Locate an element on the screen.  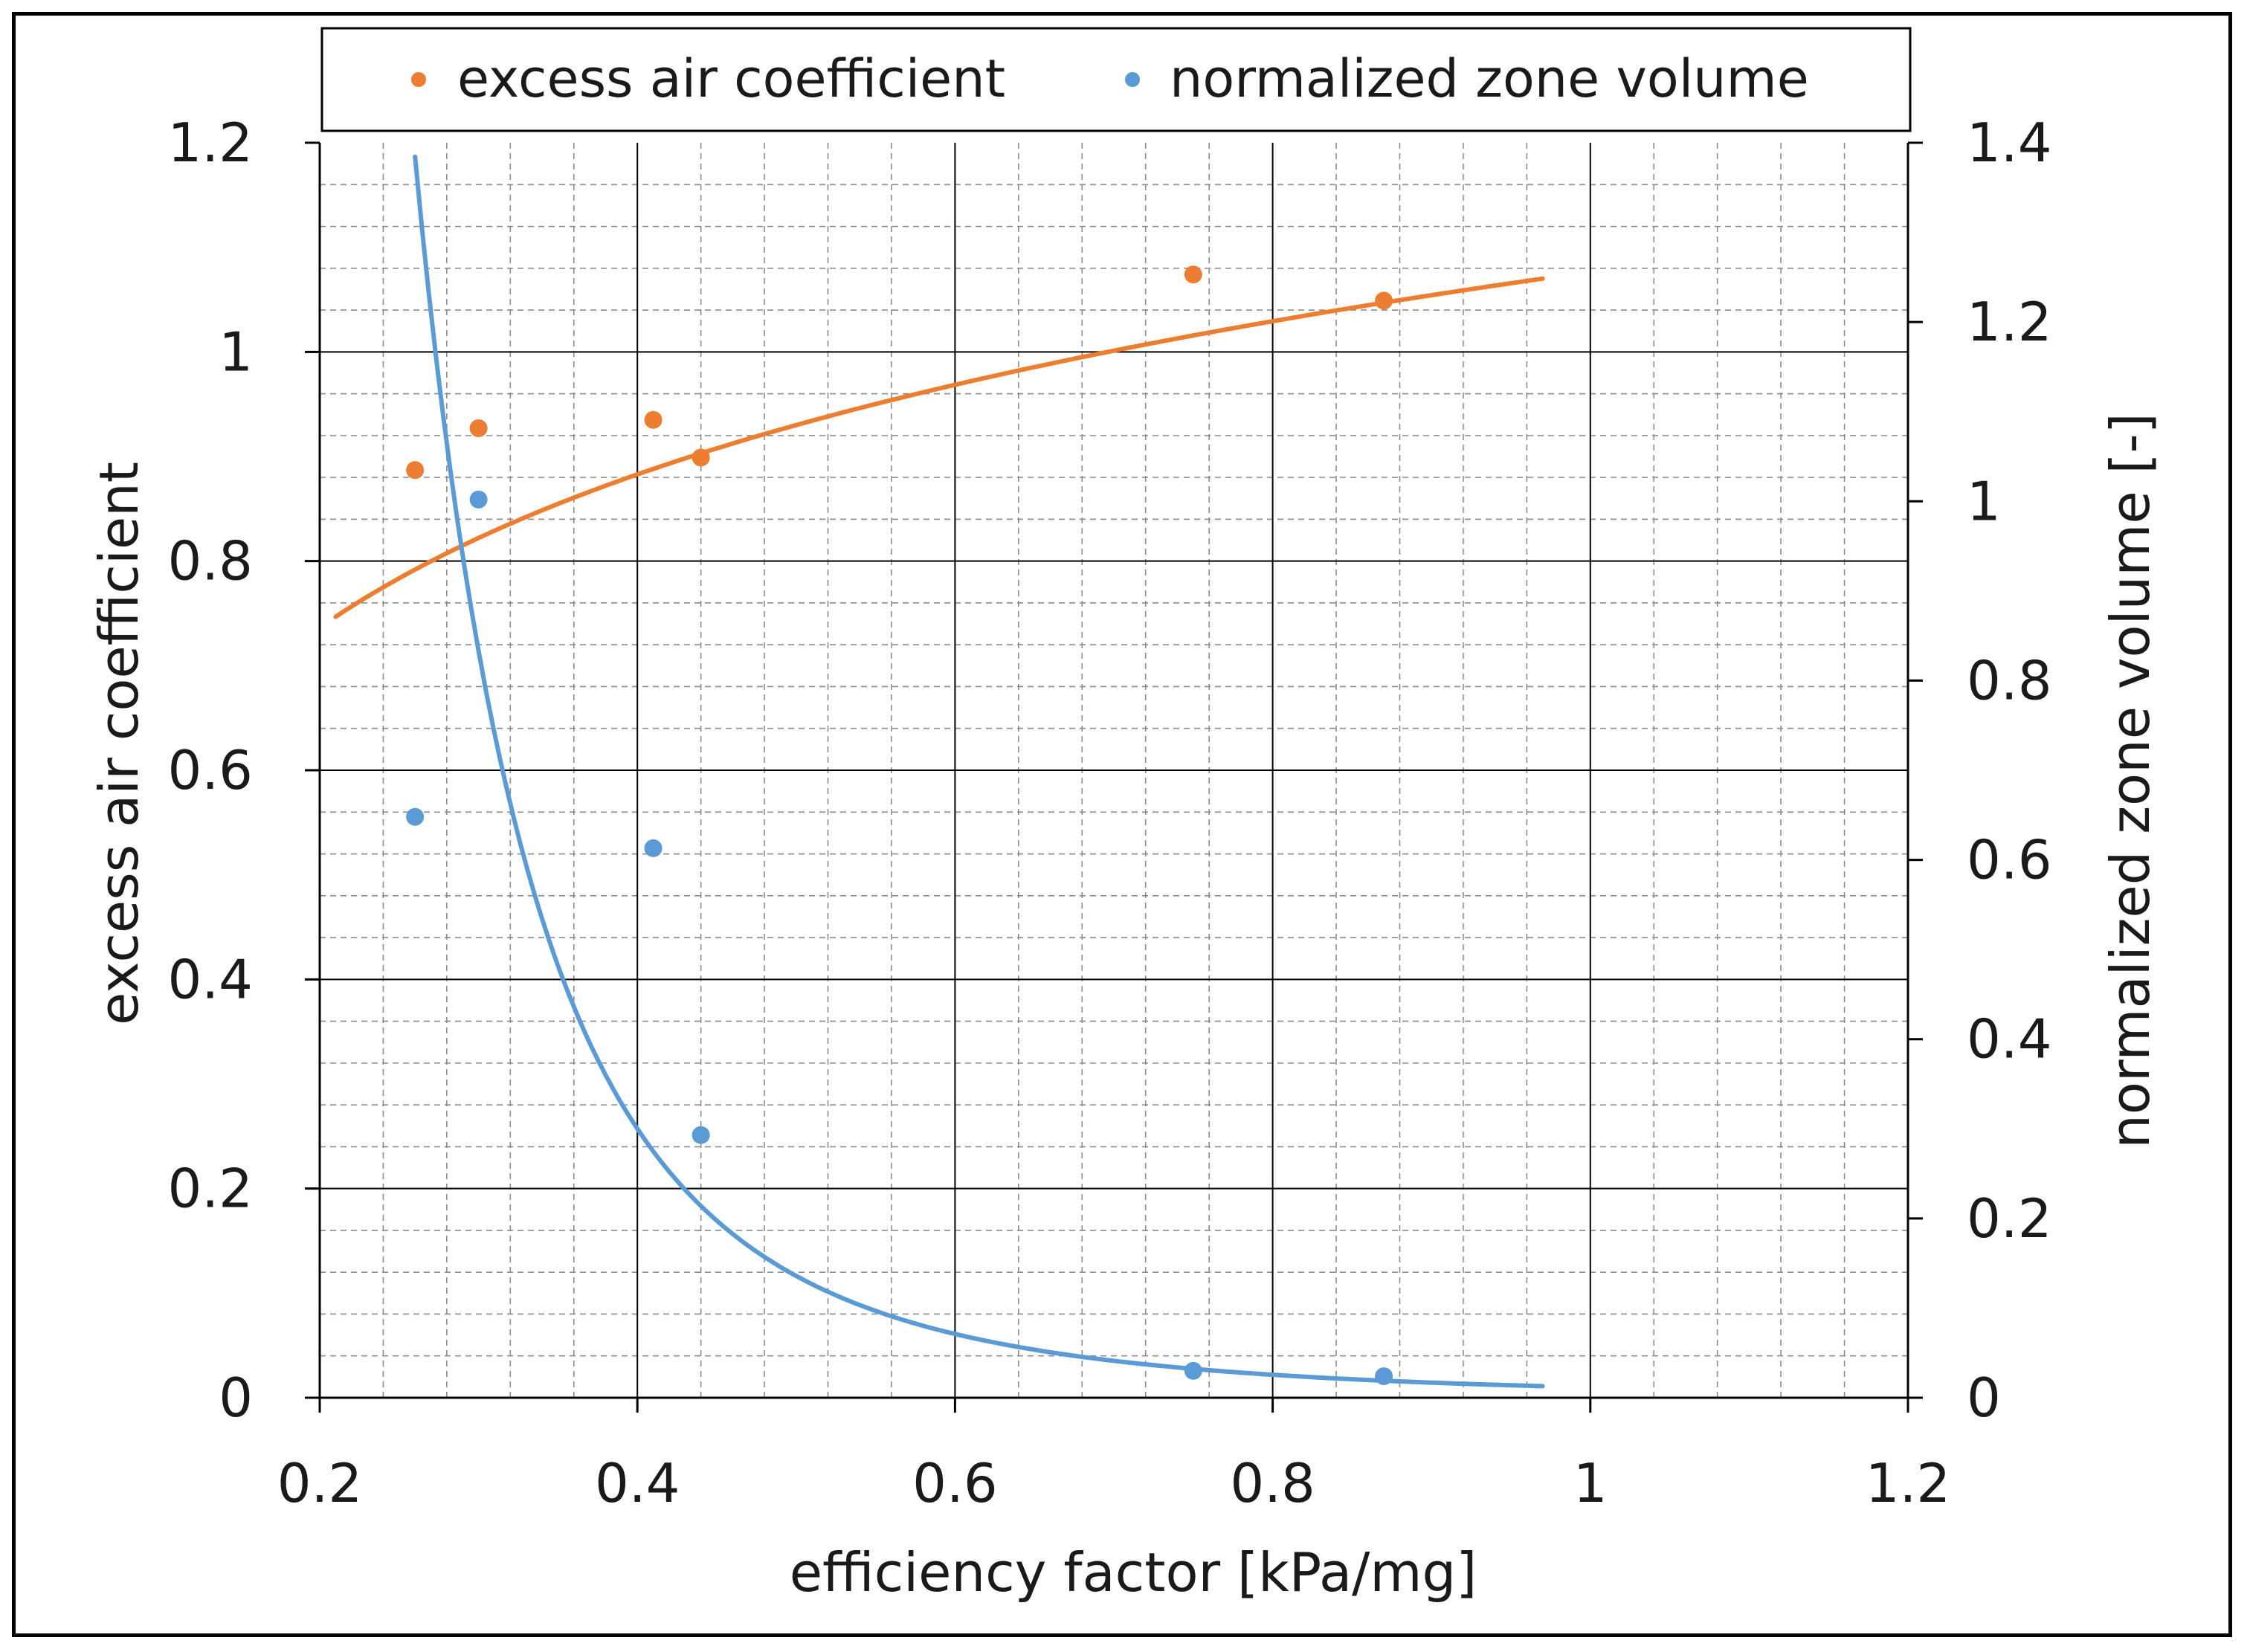
trendline-excess-air is located at coordinates (939, 447).